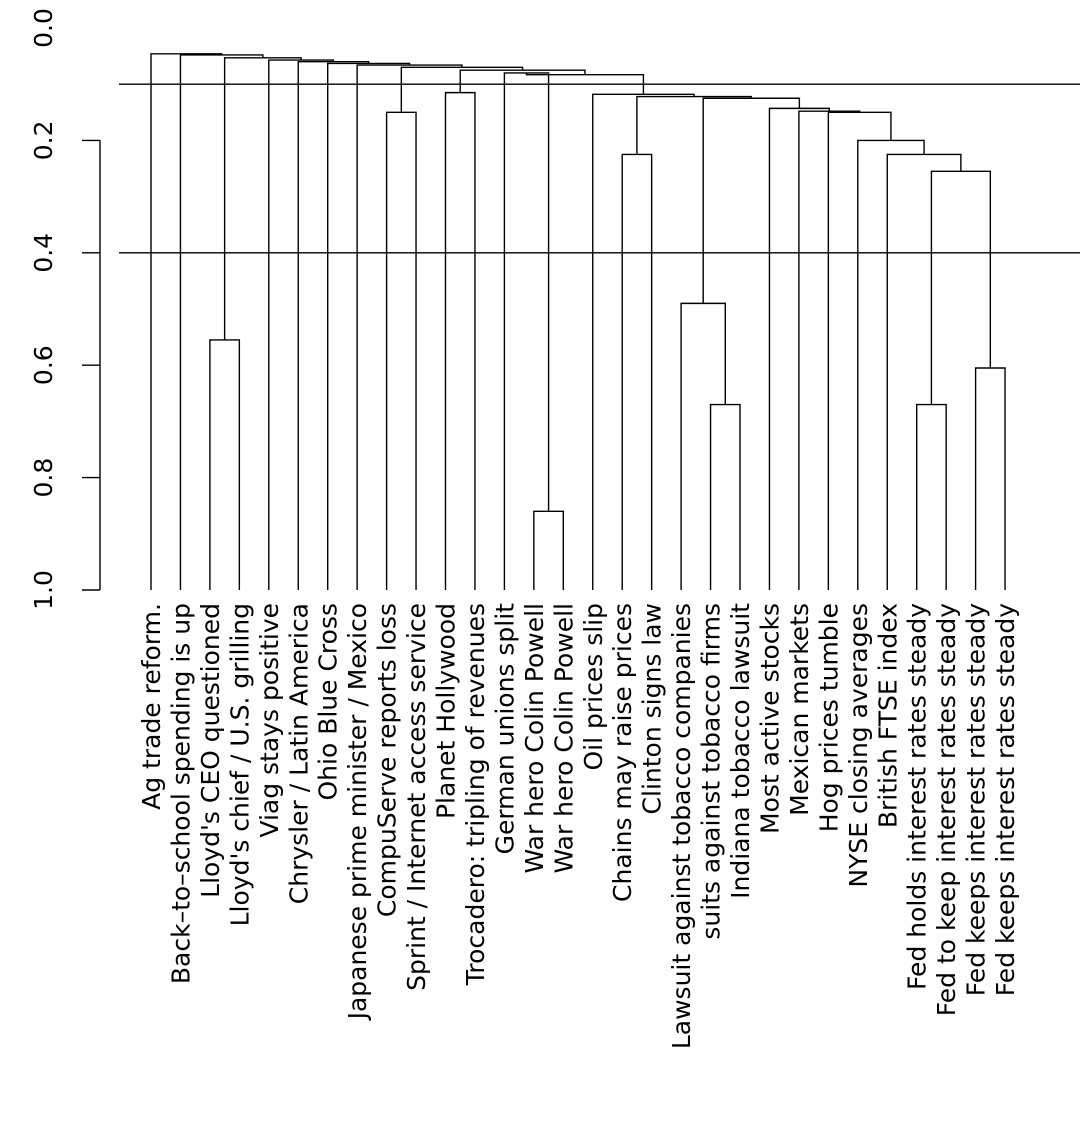 The image size is (1080, 1122). I want to click on y-tick-label: 0.8, so click(43, 478).